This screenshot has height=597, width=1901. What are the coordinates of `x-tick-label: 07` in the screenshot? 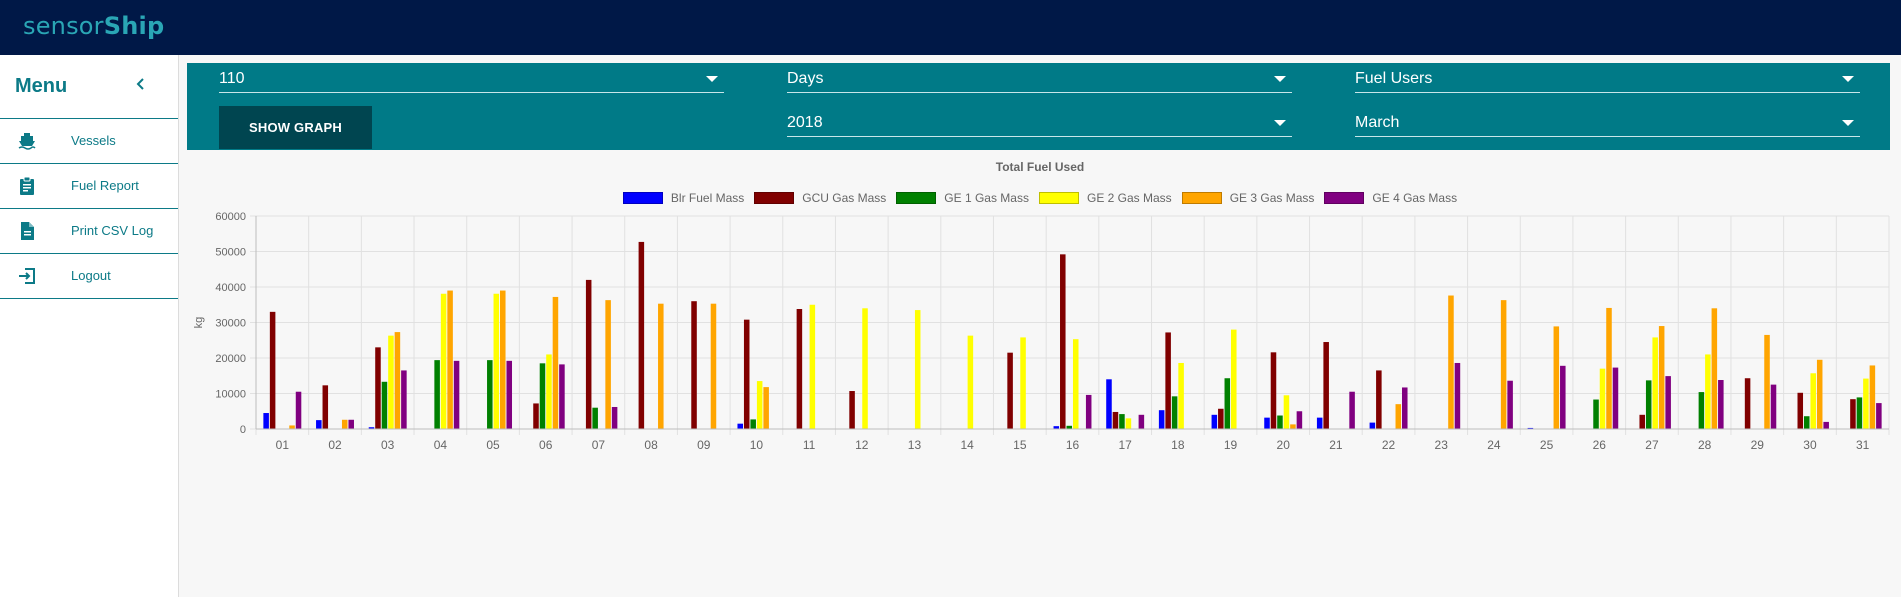 It's located at (599, 445).